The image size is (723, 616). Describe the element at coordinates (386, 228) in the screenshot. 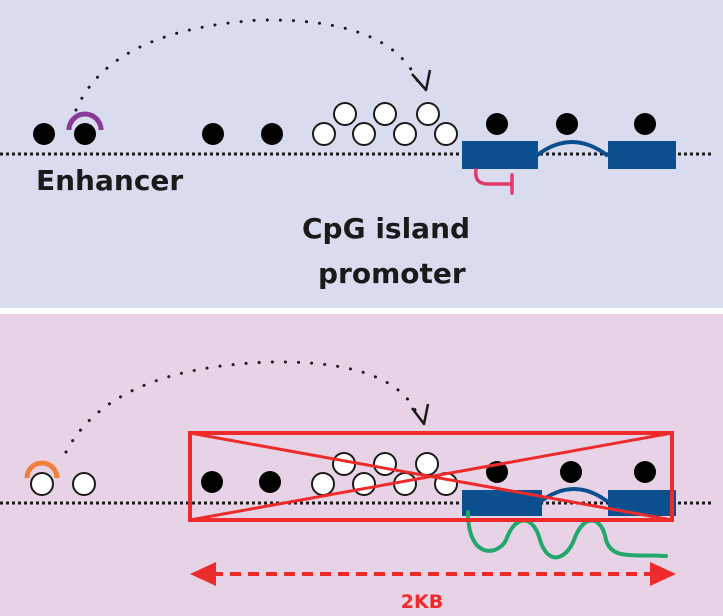

I see `promoter-label-line1: CpG island` at that location.